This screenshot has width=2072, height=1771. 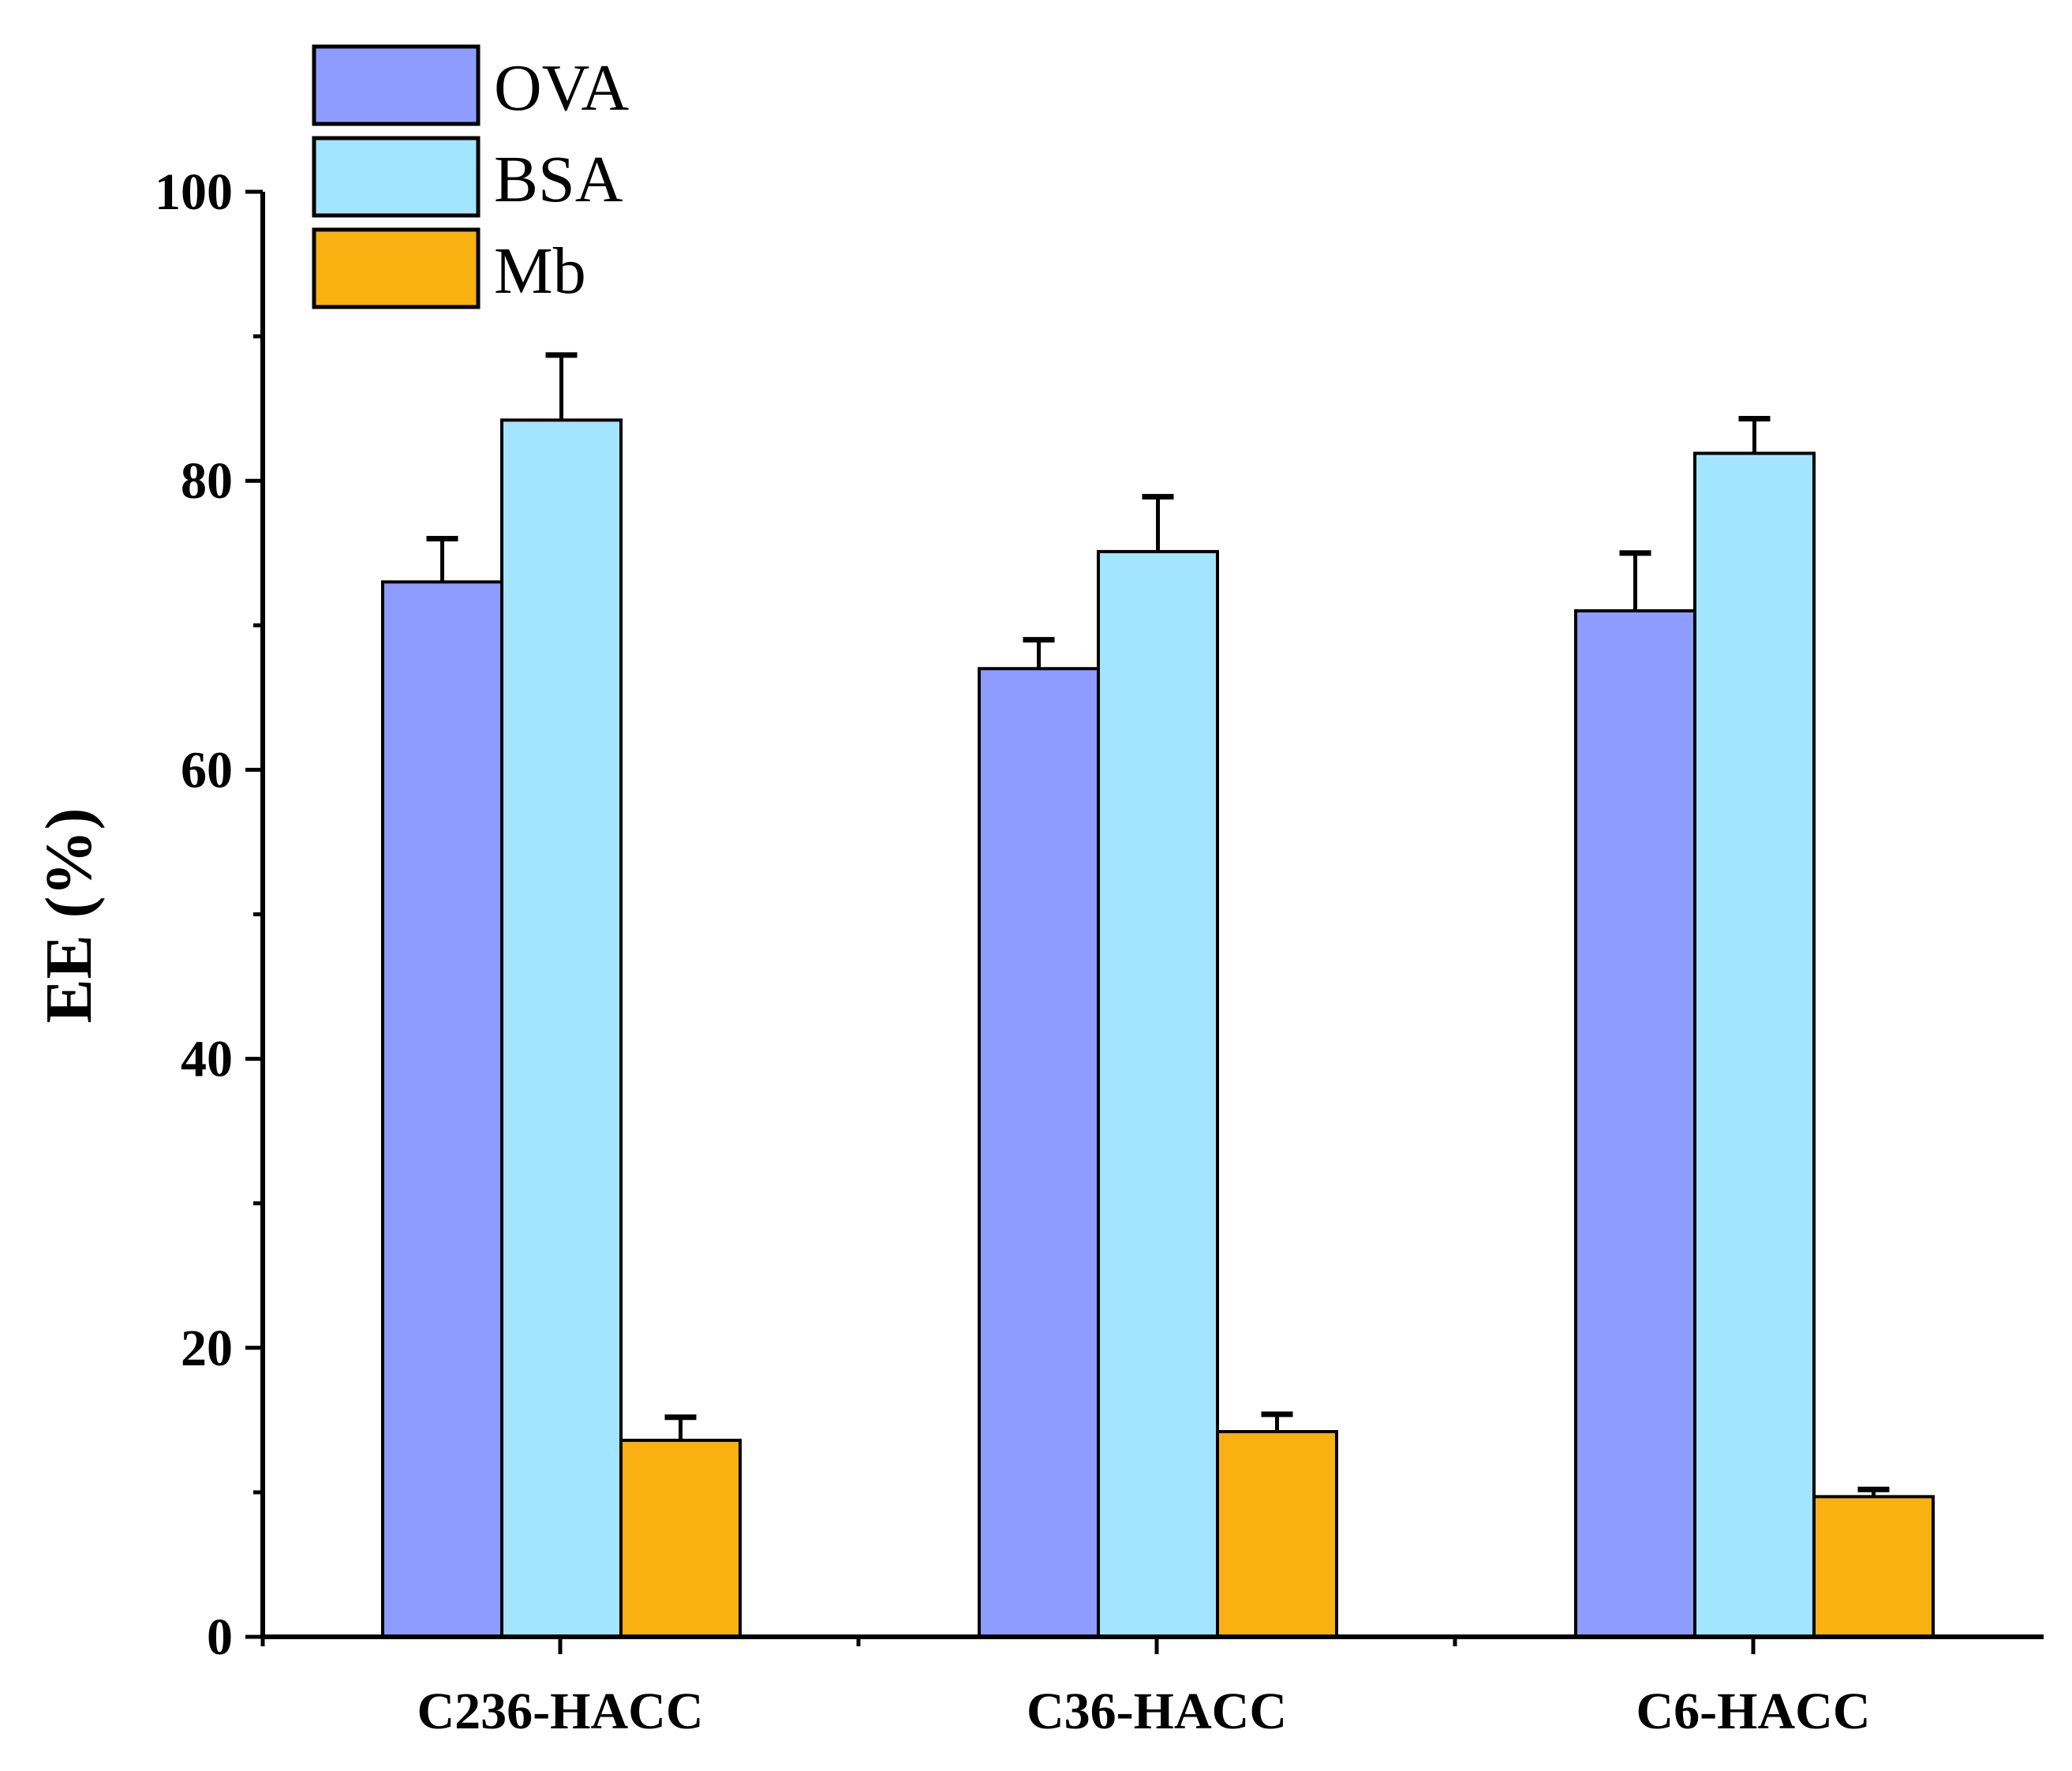 What do you see at coordinates (1873, 1566) in the screenshot?
I see `bar-mb-c6-hacc` at bounding box center [1873, 1566].